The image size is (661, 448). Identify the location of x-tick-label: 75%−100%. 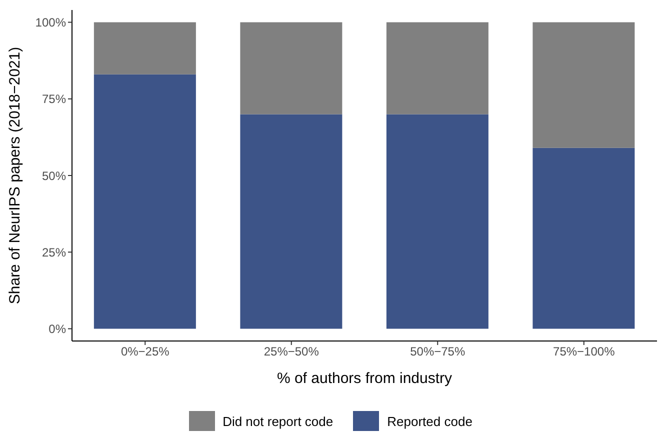
(584, 351).